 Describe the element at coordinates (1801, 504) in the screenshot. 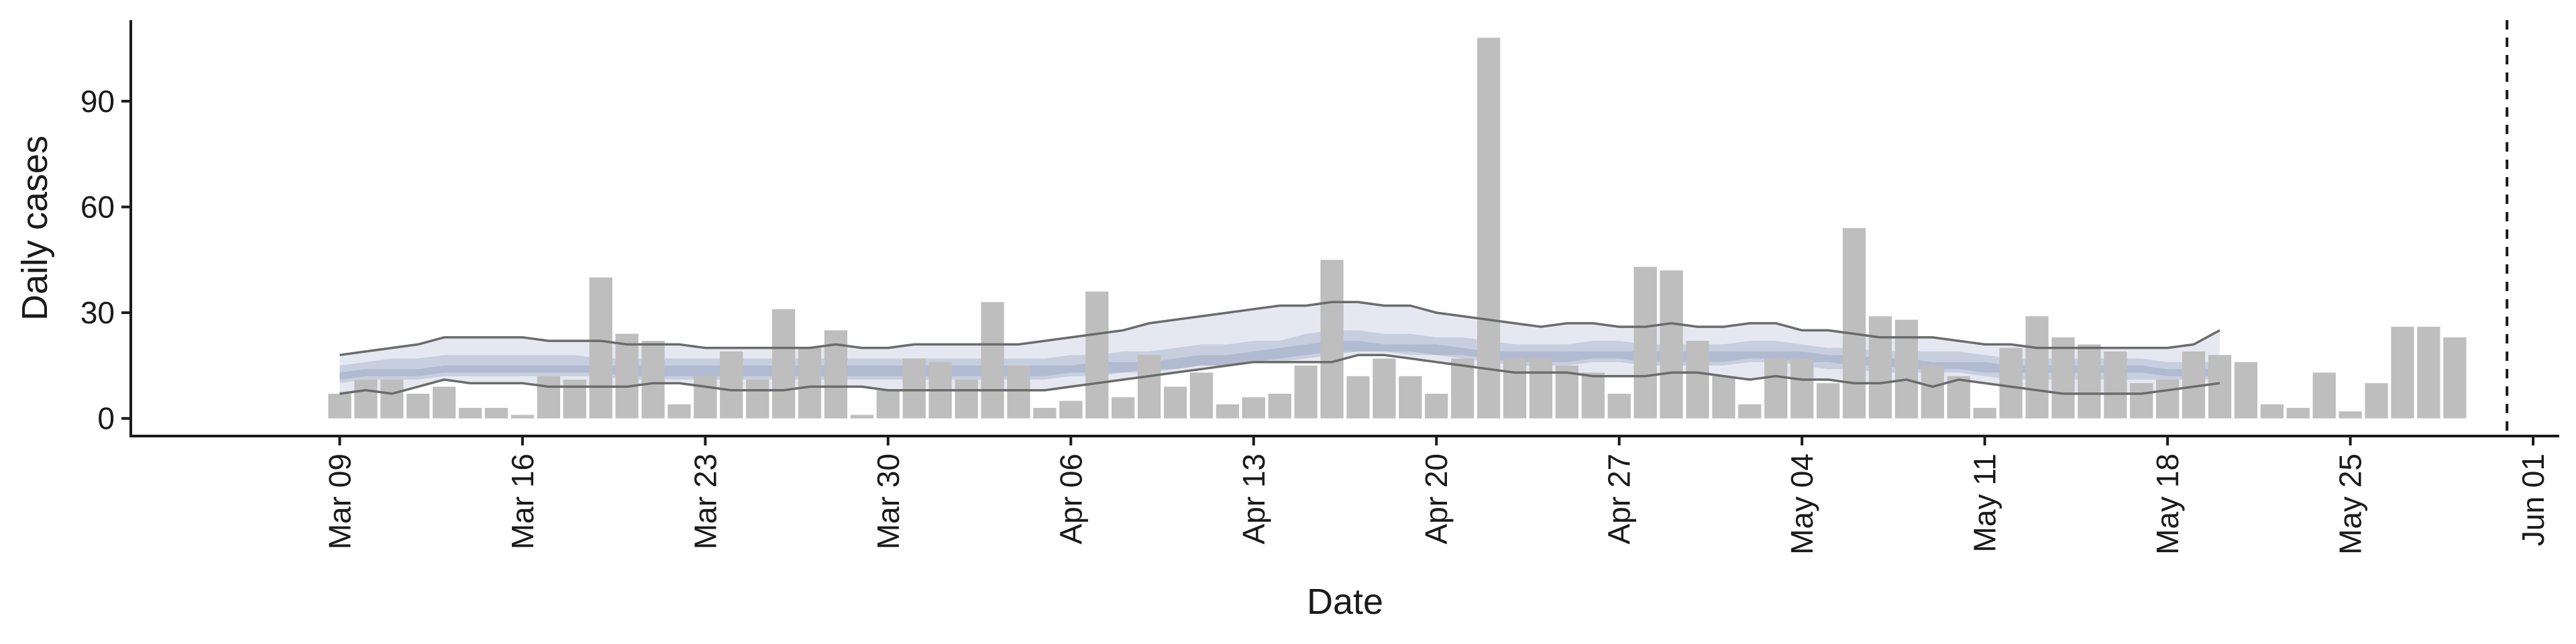

I see `x-tick-label: May 04` at that location.